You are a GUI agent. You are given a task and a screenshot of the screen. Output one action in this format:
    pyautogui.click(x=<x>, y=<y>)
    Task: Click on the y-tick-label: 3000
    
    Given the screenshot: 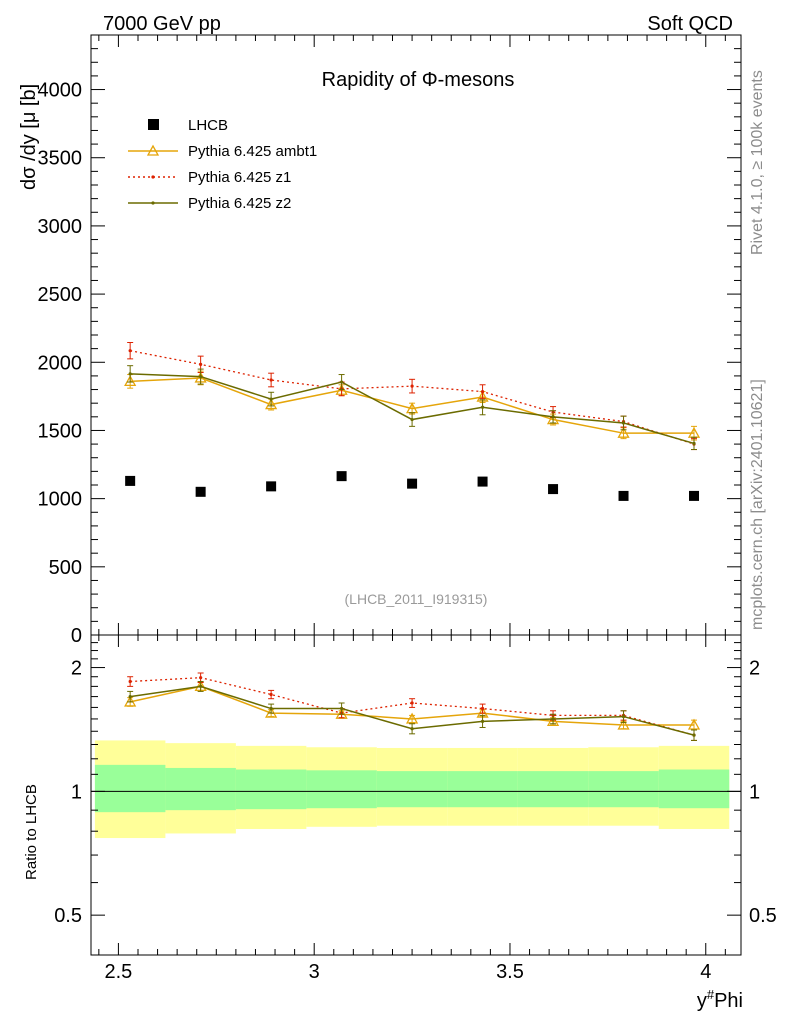 What is the action you would take?
    pyautogui.click(x=60, y=227)
    